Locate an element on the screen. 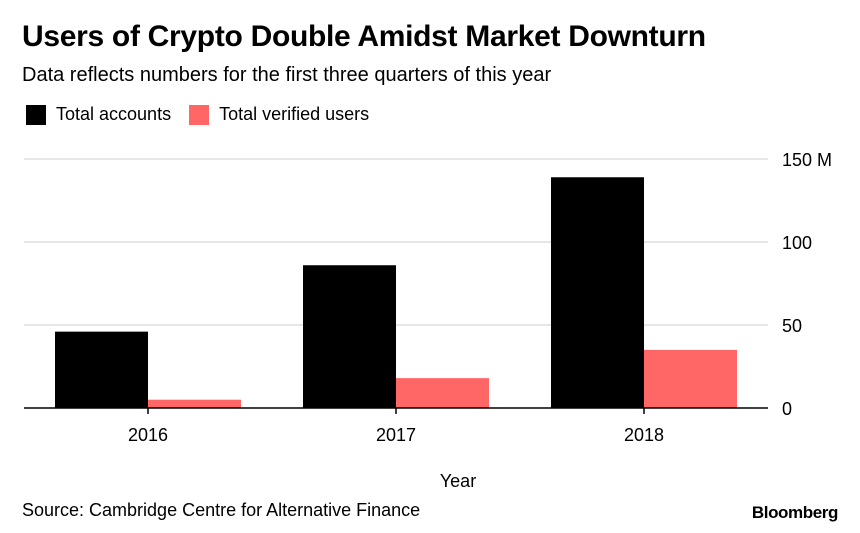 This screenshot has width=860, height=533. legend-item-total-accounts: Total accounts is located at coordinates (98, 114).